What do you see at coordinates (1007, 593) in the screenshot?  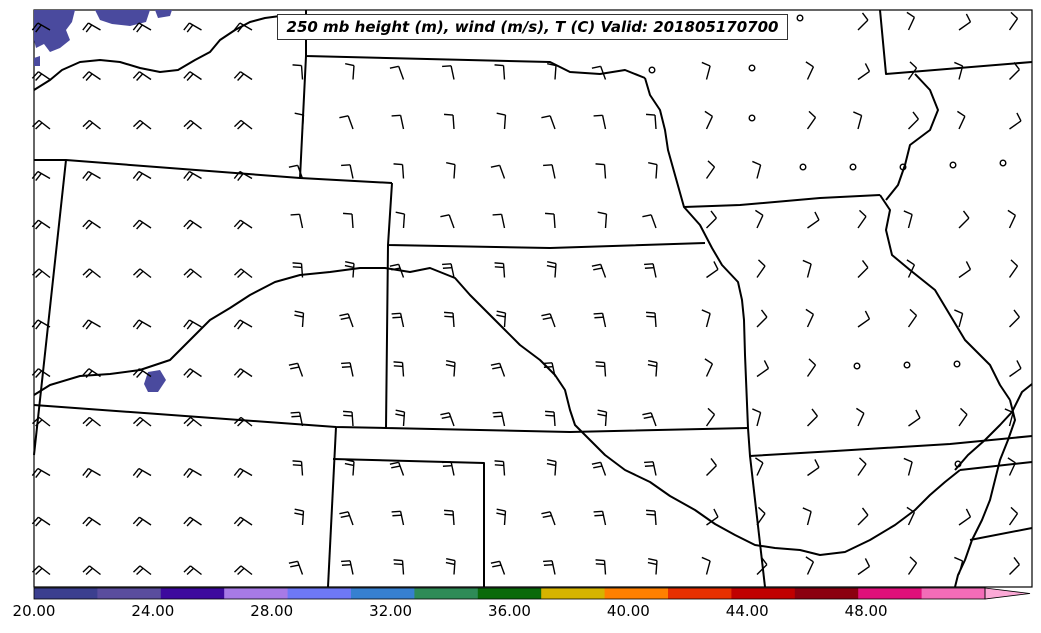 I see `colorbar-extend-arrow` at bounding box center [1007, 593].